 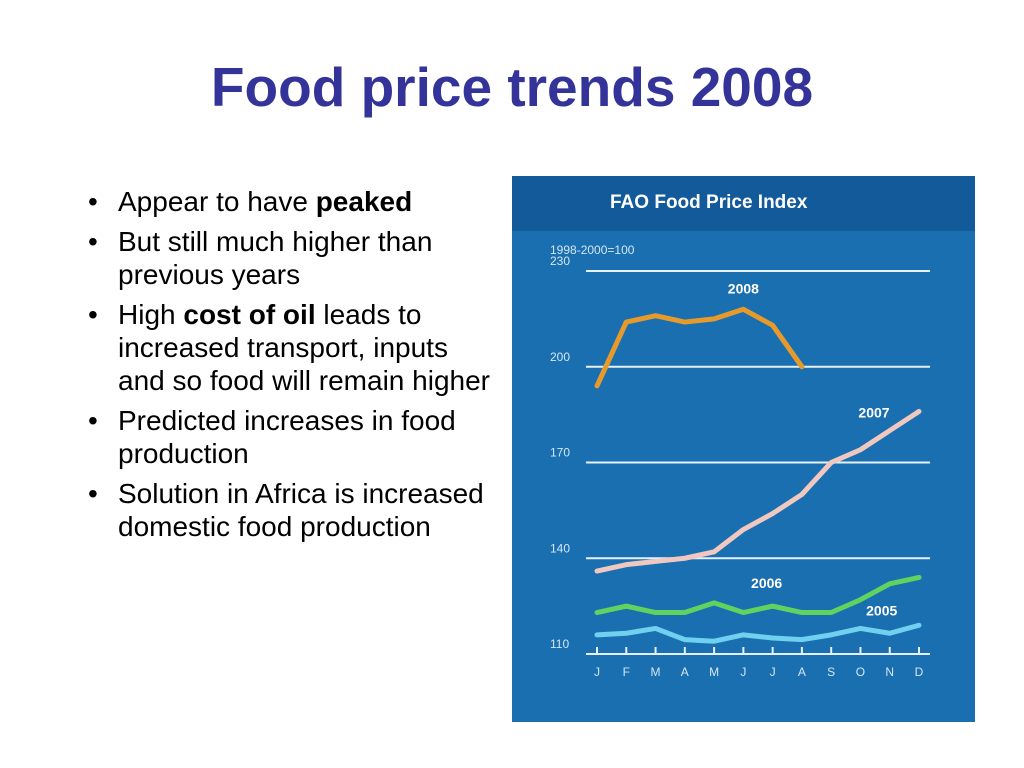 I want to click on bullet-item: Predicted increases in food production, so click(x=293, y=437).